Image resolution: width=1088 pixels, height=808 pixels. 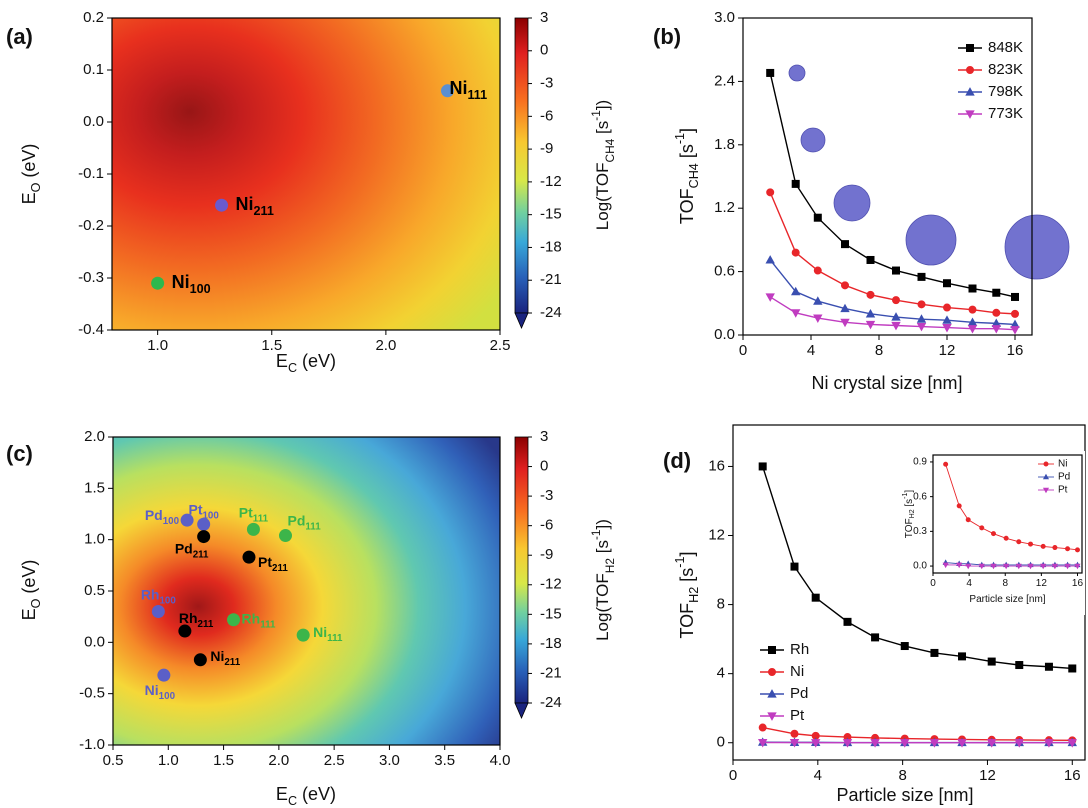 I want to click on point-label: Pt100, so click(x=203, y=511).